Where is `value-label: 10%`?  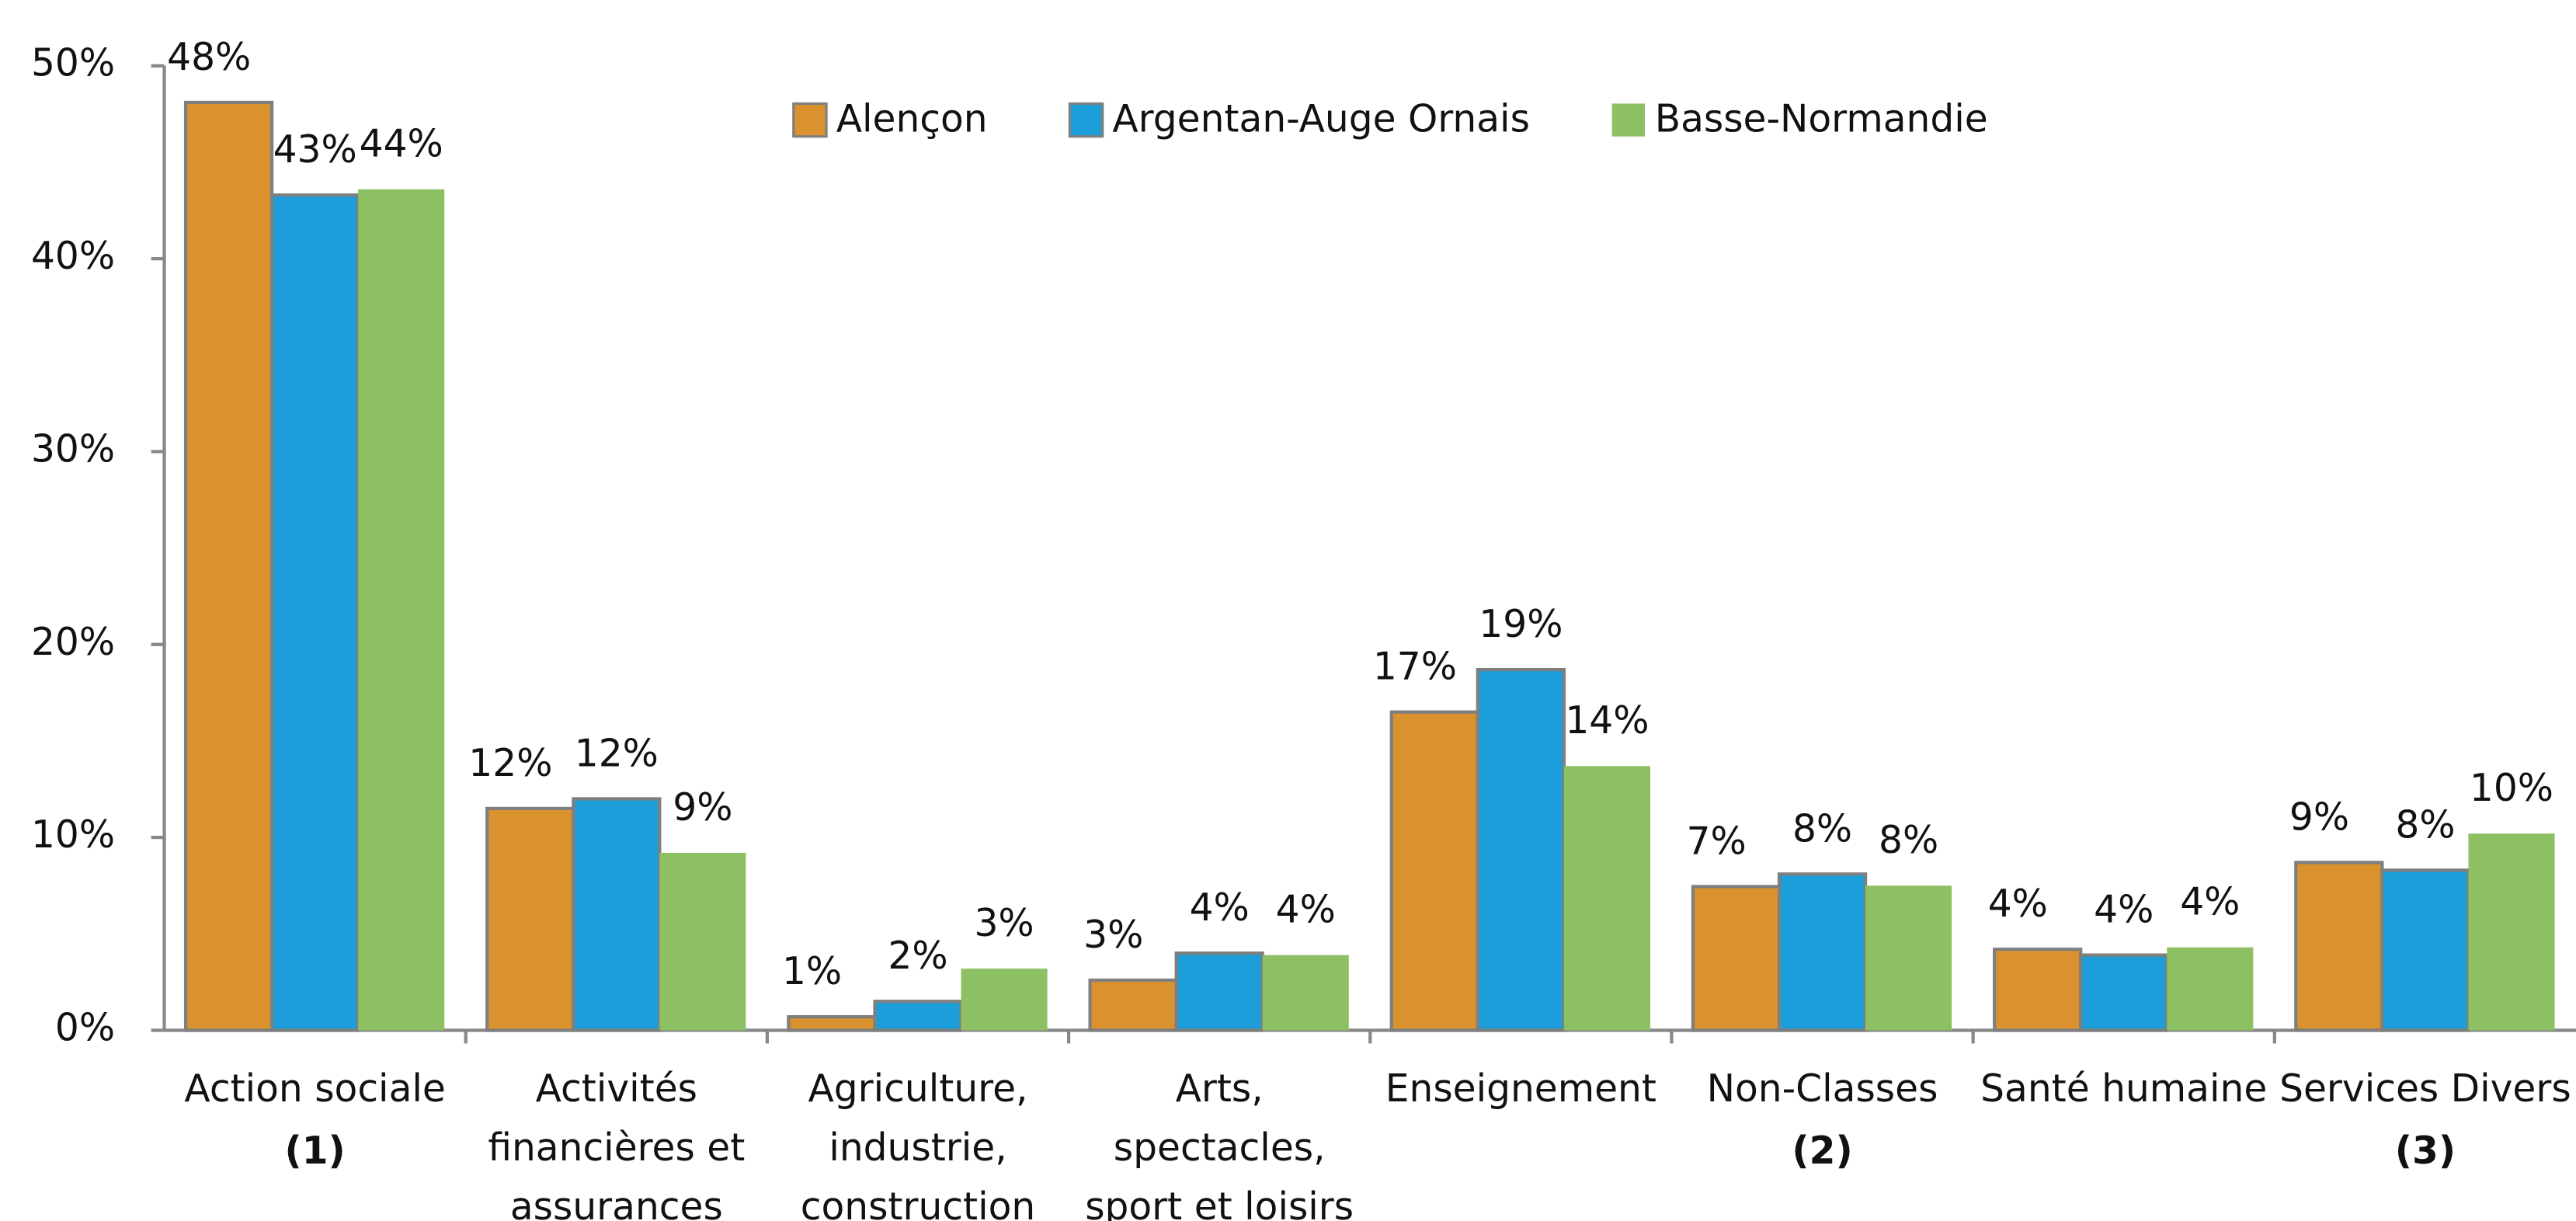
value-label: 10% is located at coordinates (2511, 788).